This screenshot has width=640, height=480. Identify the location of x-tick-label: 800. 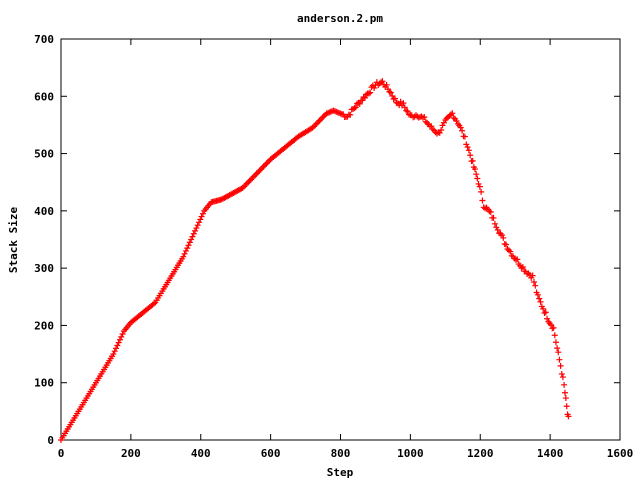
(341, 453).